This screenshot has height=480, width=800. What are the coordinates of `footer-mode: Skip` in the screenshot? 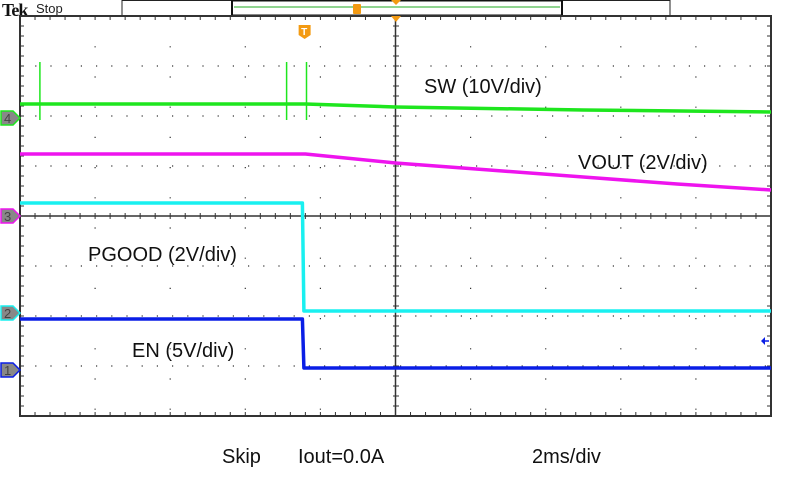 It's located at (241, 457).